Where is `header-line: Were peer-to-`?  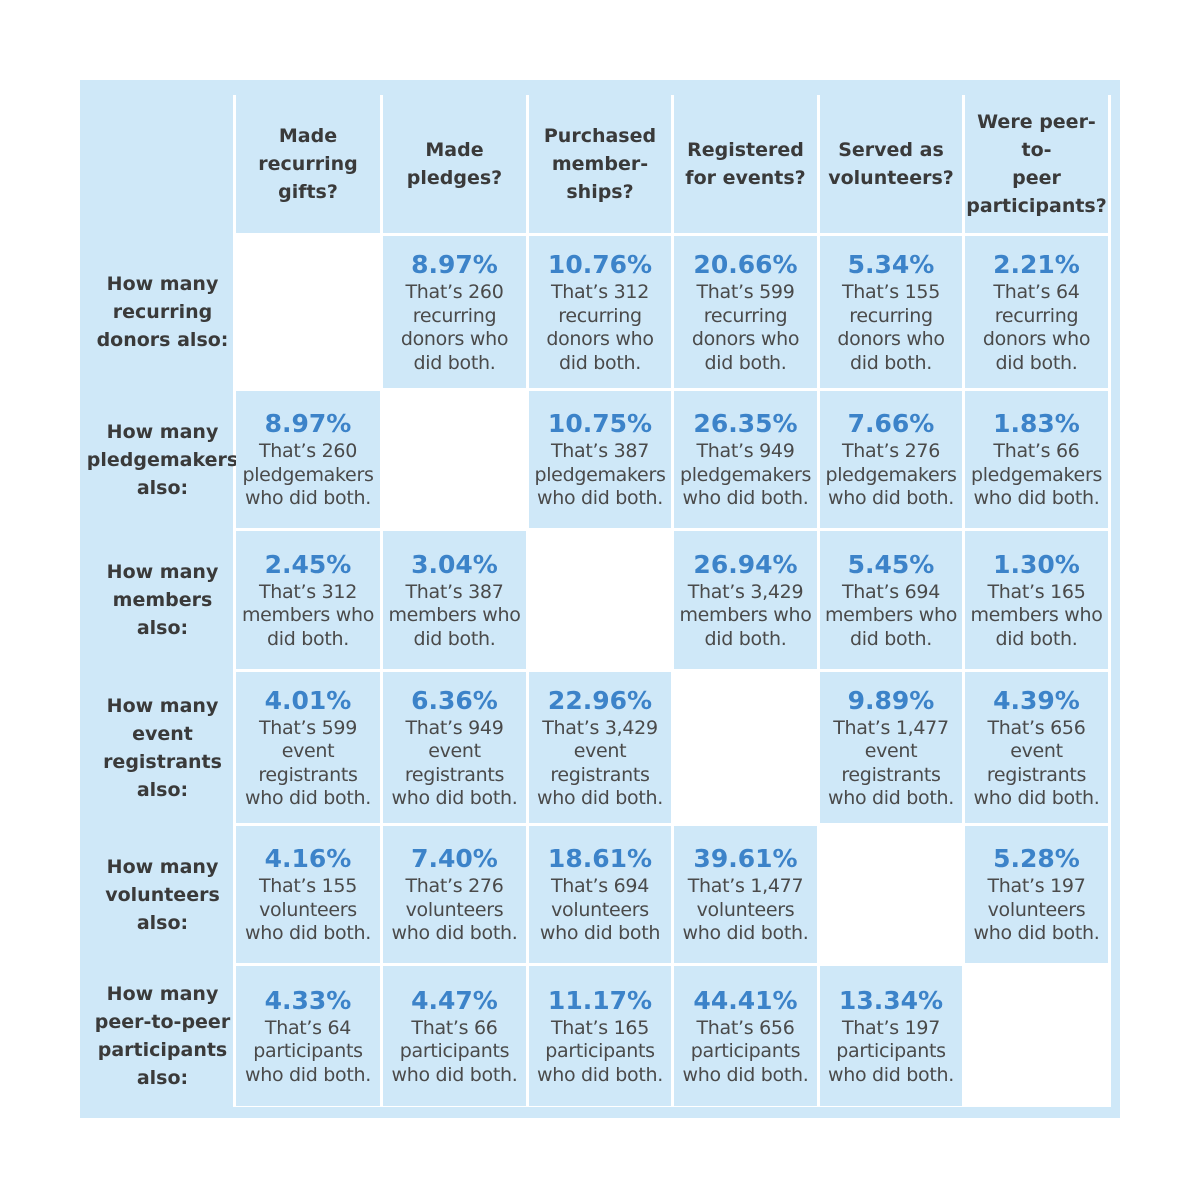
header-line: Were peer-to- is located at coordinates (1036, 136).